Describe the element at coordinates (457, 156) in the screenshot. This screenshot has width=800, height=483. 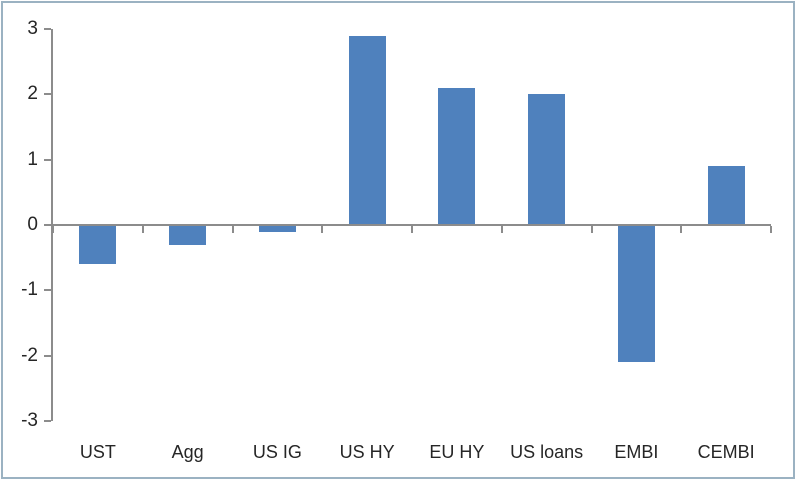
I see `bar-eu-hy` at that location.